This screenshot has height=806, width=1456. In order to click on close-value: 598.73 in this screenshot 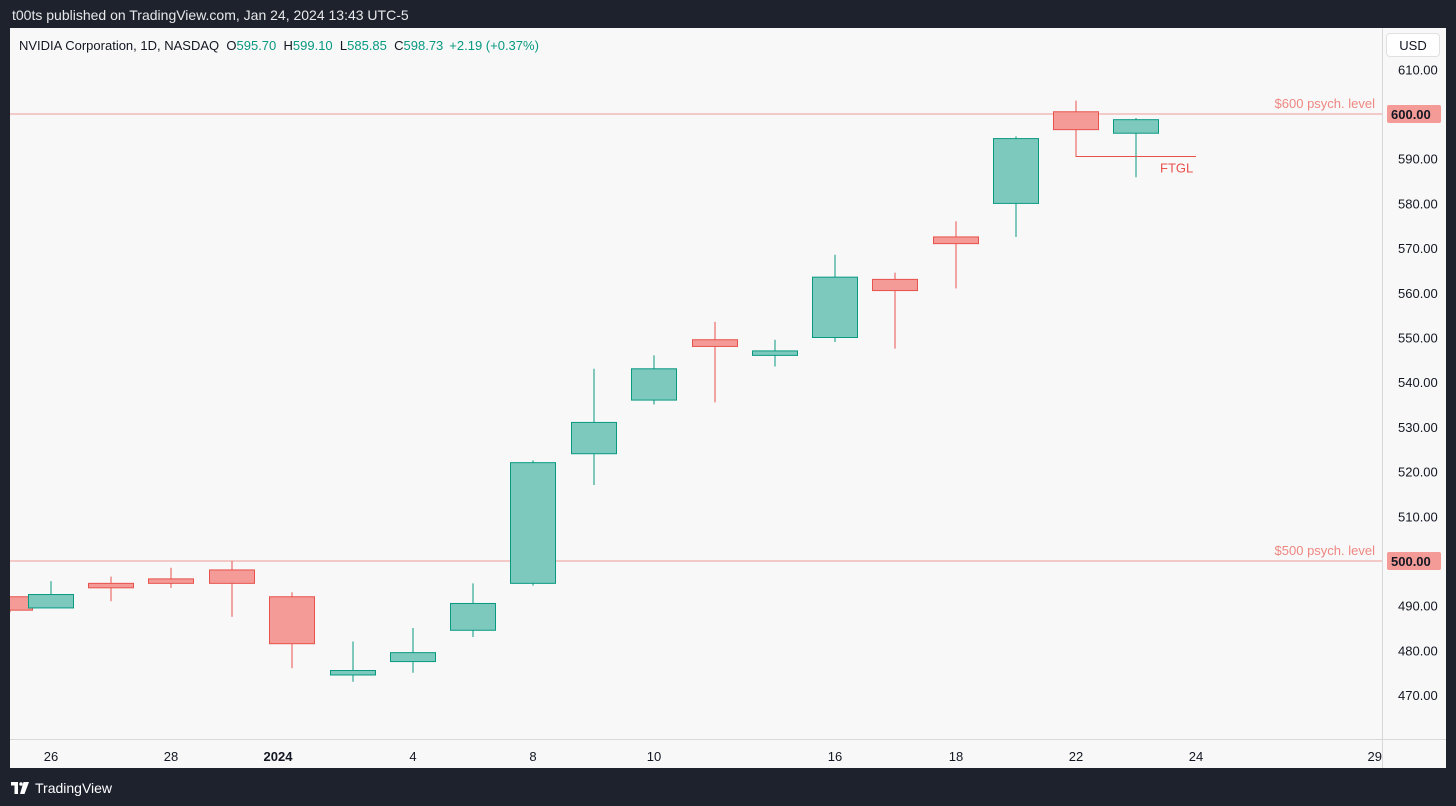, I will do `click(423, 45)`.